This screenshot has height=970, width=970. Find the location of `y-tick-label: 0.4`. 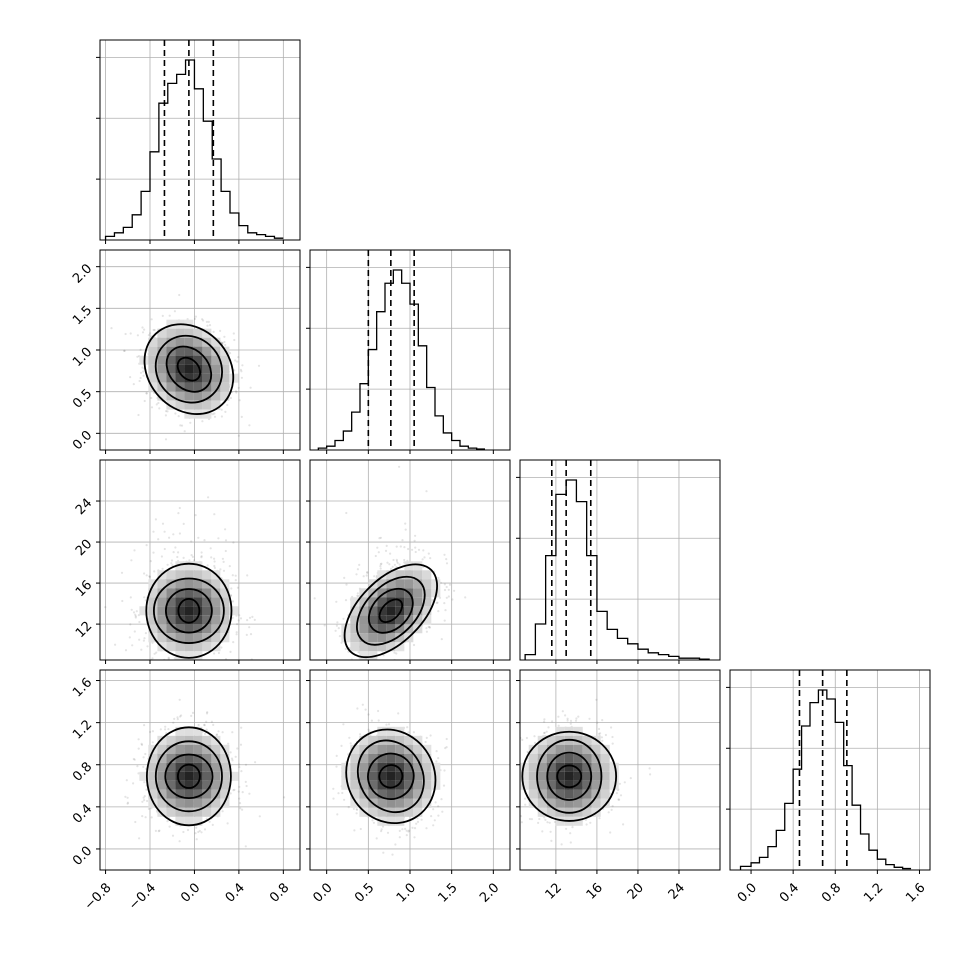

y-tick-label: 0.4 is located at coordinates (82, 814).